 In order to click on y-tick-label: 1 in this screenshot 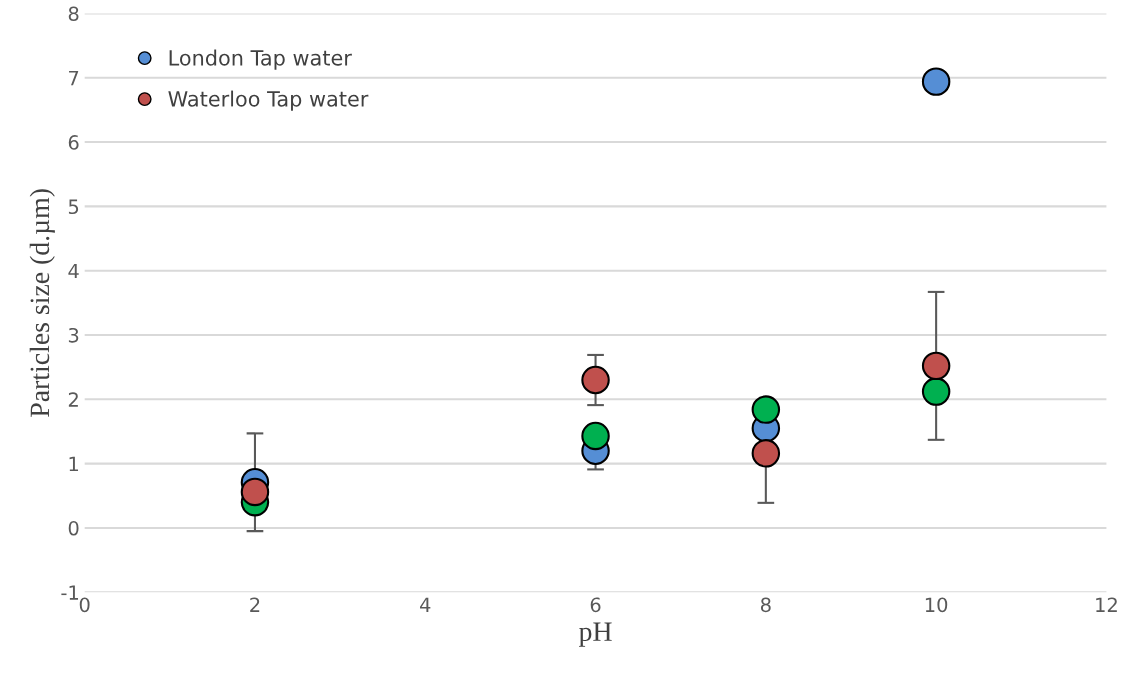, I will do `click(74, 464)`.